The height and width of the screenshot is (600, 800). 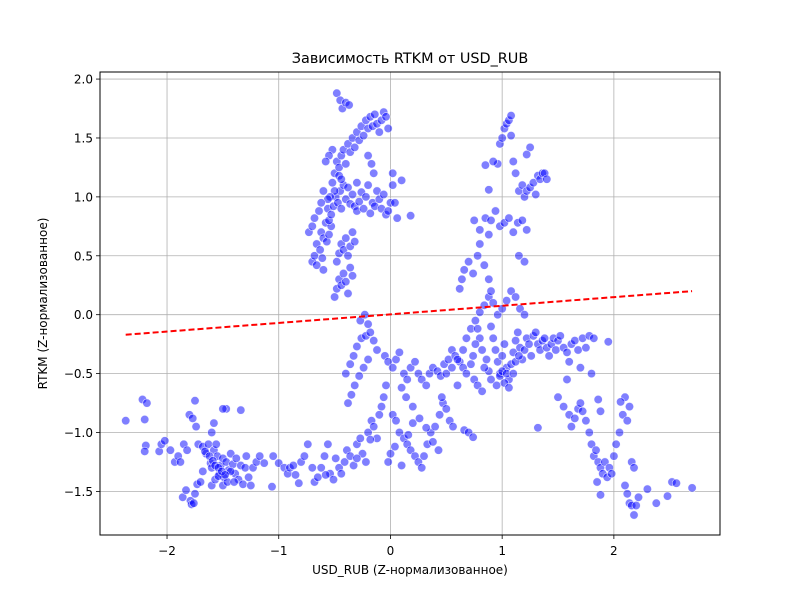 I want to click on x-tick-label: 1, so click(x=502, y=551).